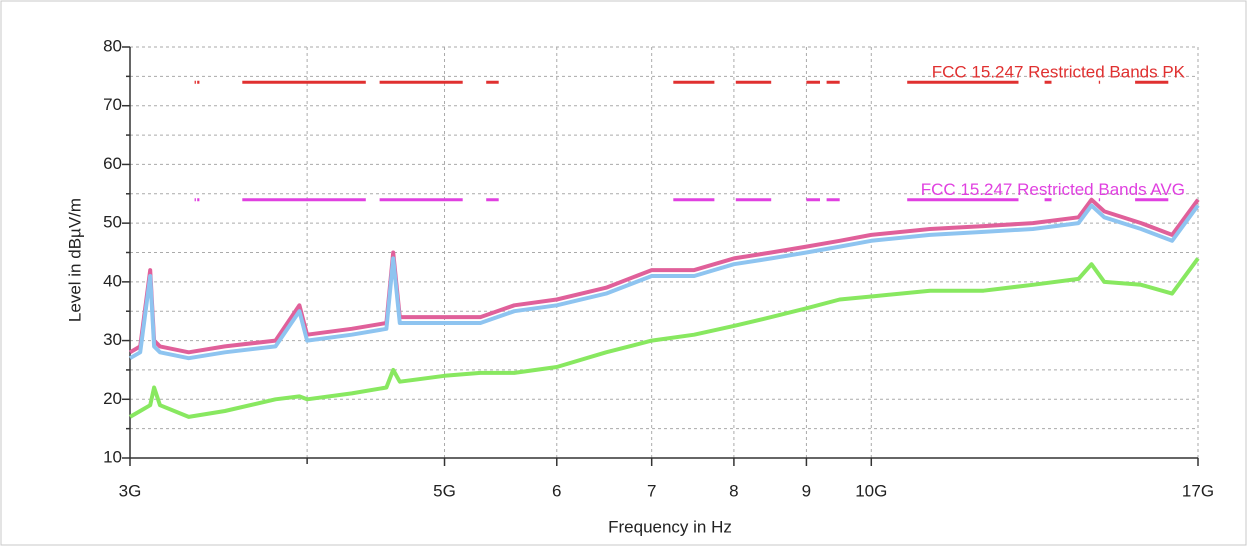  What do you see at coordinates (112, 398) in the screenshot?
I see `y-tick-label: 20` at bounding box center [112, 398].